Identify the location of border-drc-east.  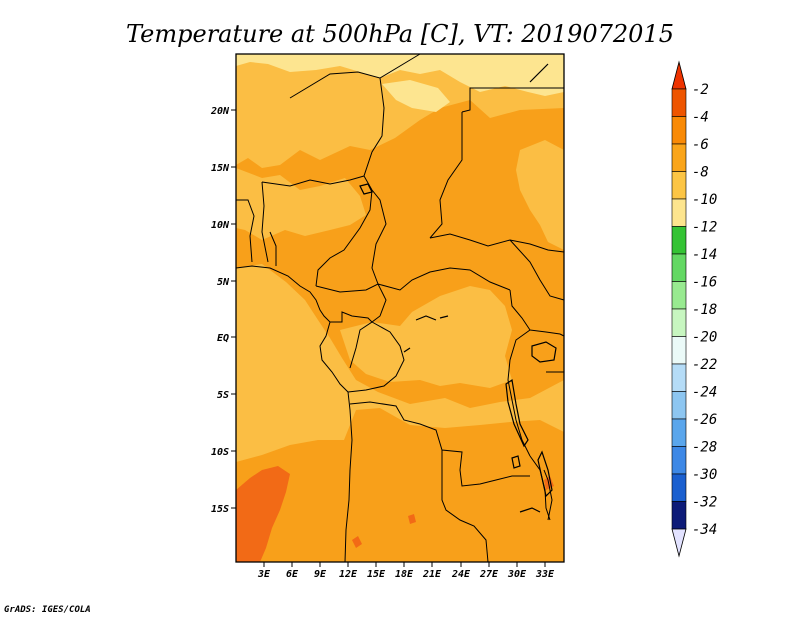
(519, 393).